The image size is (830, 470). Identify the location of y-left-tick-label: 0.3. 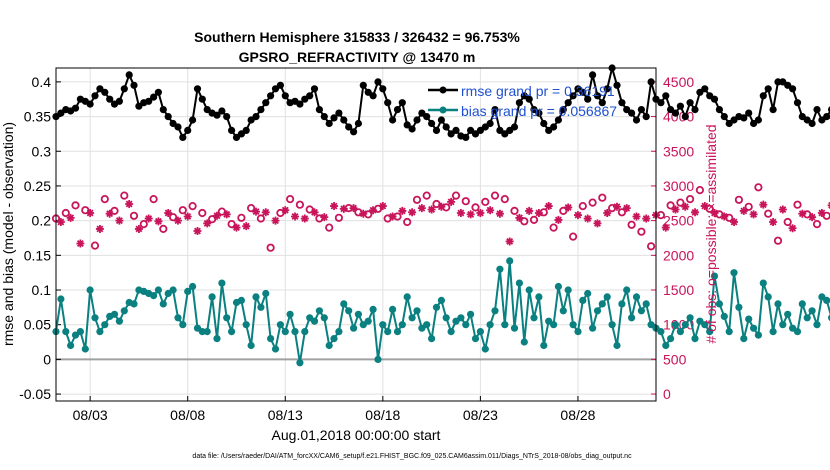
(42, 151).